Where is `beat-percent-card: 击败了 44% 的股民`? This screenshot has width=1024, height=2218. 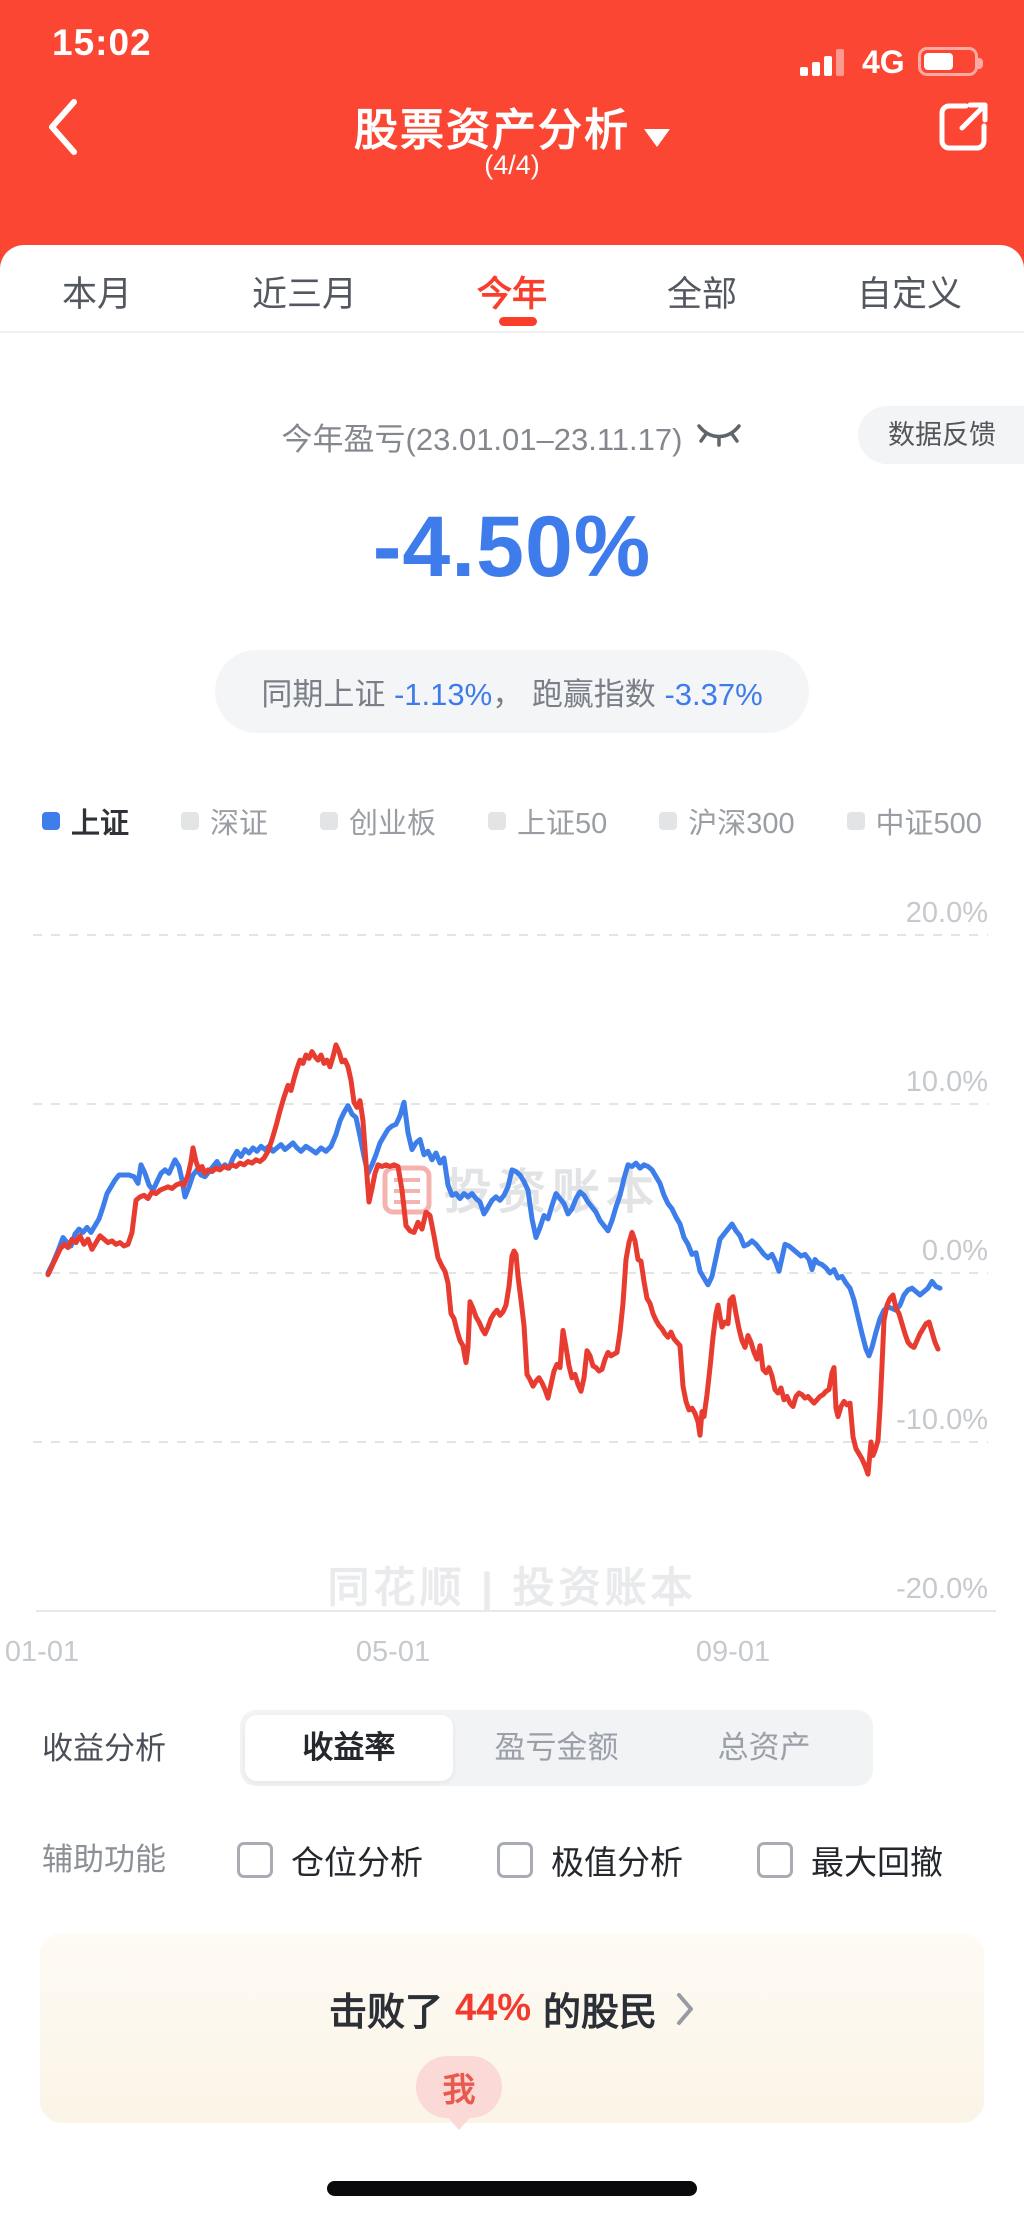 beat-percent-card: 击败了 44% 的股民 is located at coordinates (512, 2028).